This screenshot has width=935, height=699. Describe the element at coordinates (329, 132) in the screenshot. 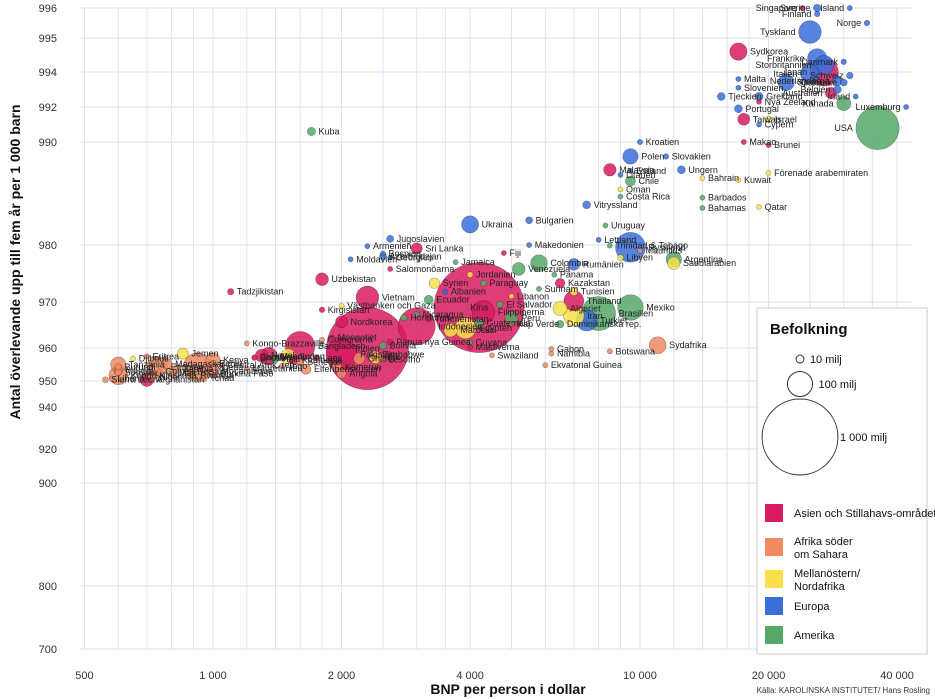

I see `label-kuba: Kuba` at that location.